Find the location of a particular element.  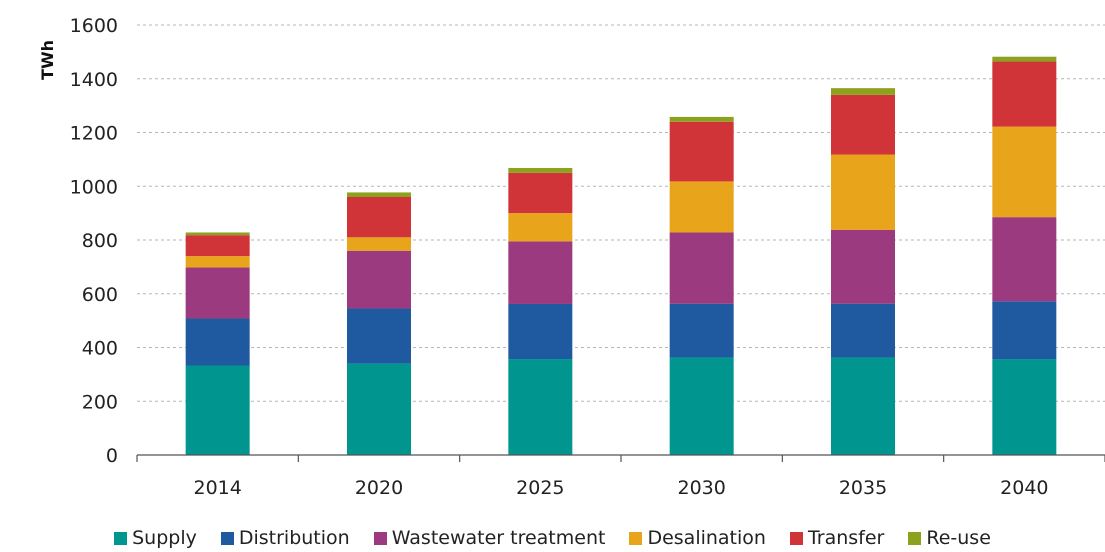

y-tick-label: 200 is located at coordinates (100, 402).